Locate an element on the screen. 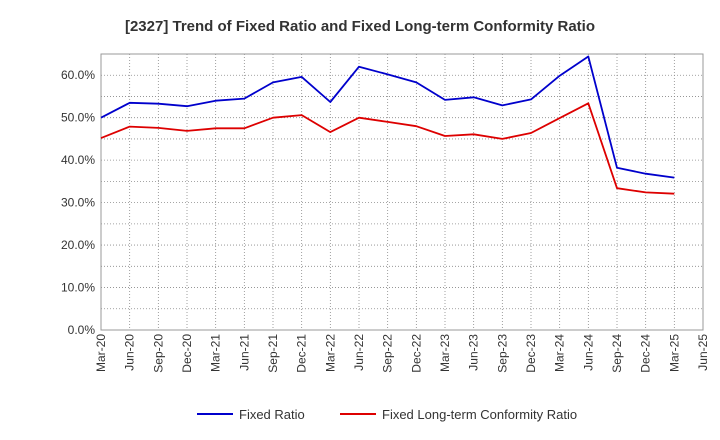 This screenshot has width=720, height=440. y-tick-label: 60.0% is located at coordinates (78, 75).